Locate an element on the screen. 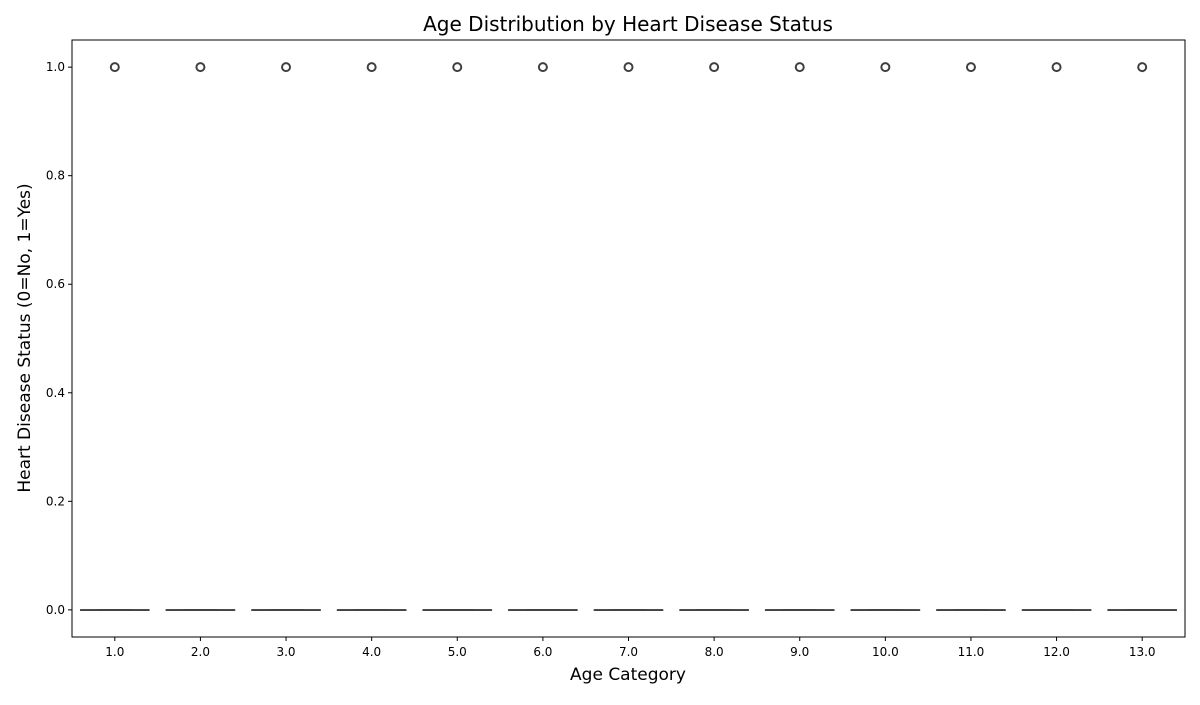 The image size is (1200, 705). x-tick-label: 10.0 is located at coordinates (885, 652).